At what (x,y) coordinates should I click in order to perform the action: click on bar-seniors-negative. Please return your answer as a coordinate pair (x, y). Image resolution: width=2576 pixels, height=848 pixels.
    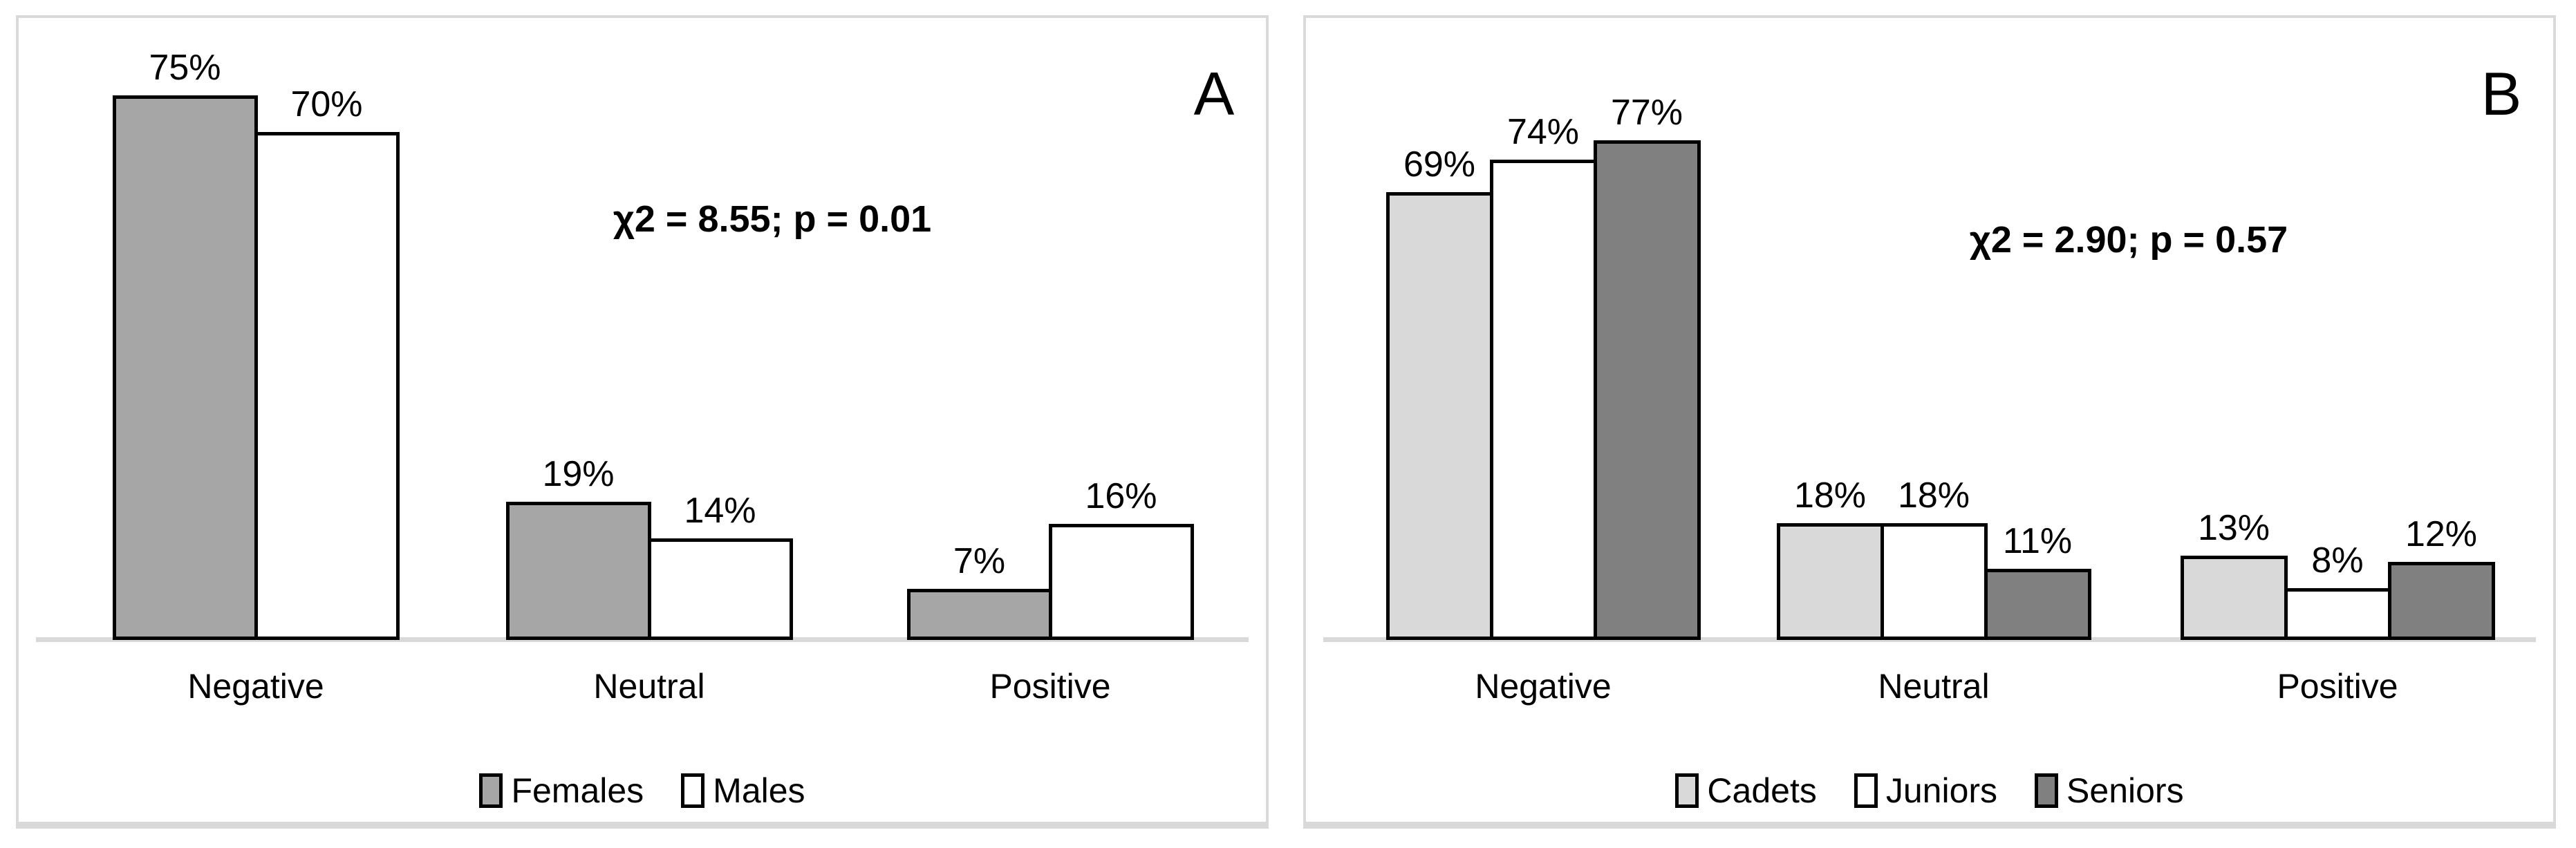
    Looking at the image, I should click on (1647, 390).